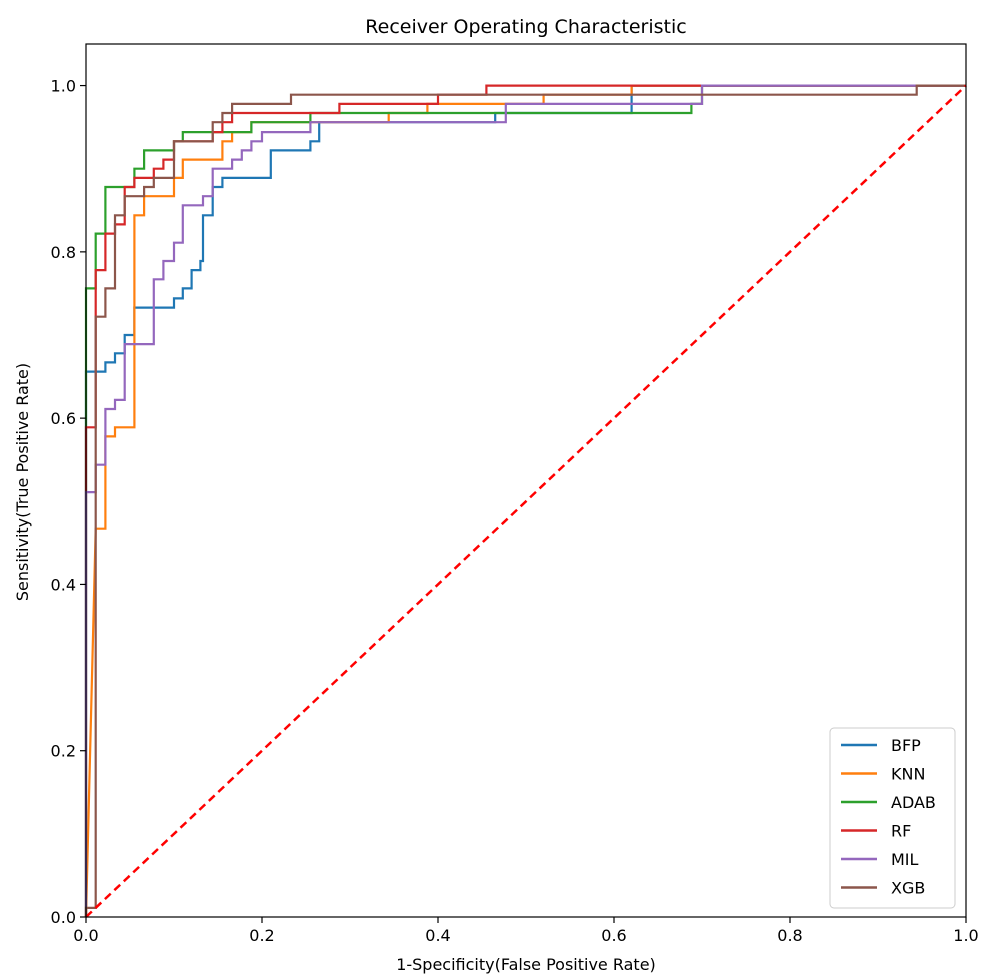 The height and width of the screenshot is (979, 987). What do you see at coordinates (68, 502) in the screenshot?
I see `y-axis: 0.0 0.2 0.4 0.6 0.8 1.0` at bounding box center [68, 502].